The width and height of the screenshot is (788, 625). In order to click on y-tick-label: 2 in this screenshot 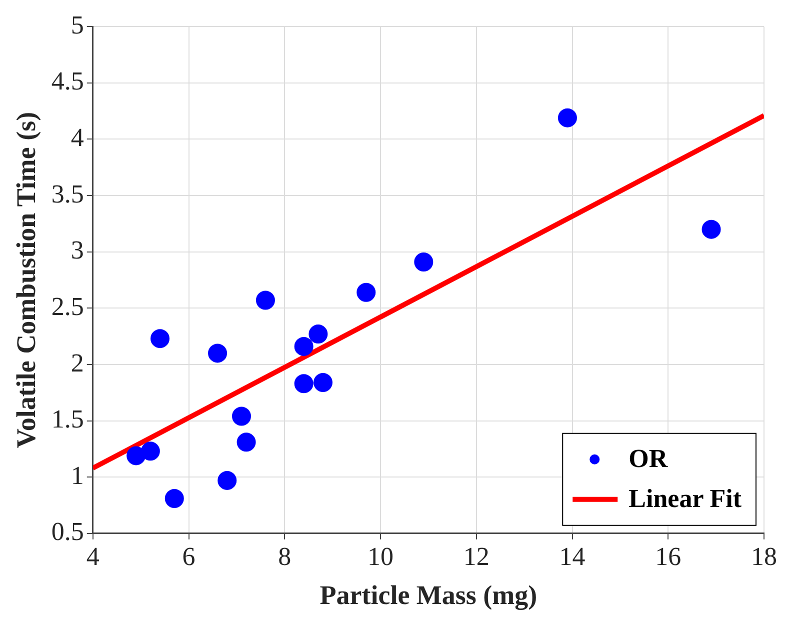, I will do `click(77, 363)`.